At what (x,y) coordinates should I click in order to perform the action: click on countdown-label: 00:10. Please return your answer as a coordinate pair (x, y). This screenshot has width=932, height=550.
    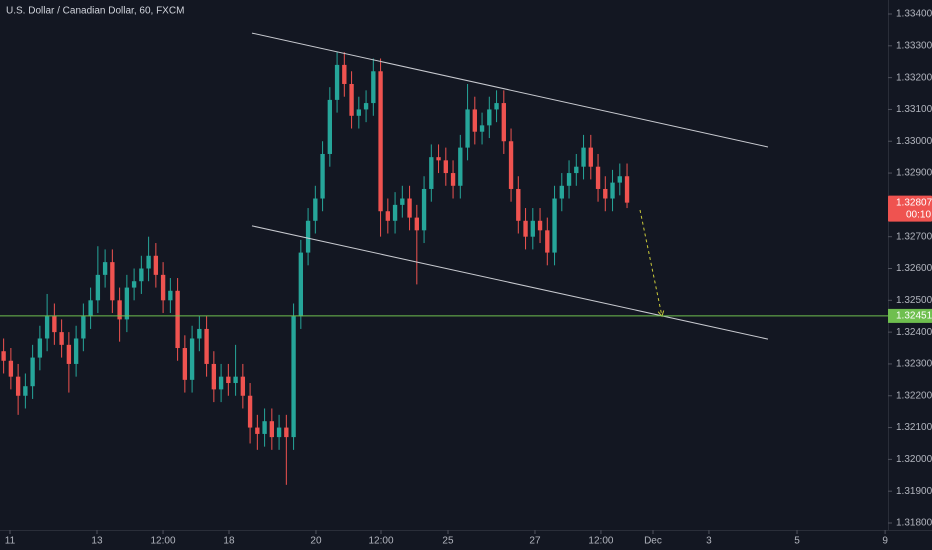
    Looking at the image, I should click on (918, 214).